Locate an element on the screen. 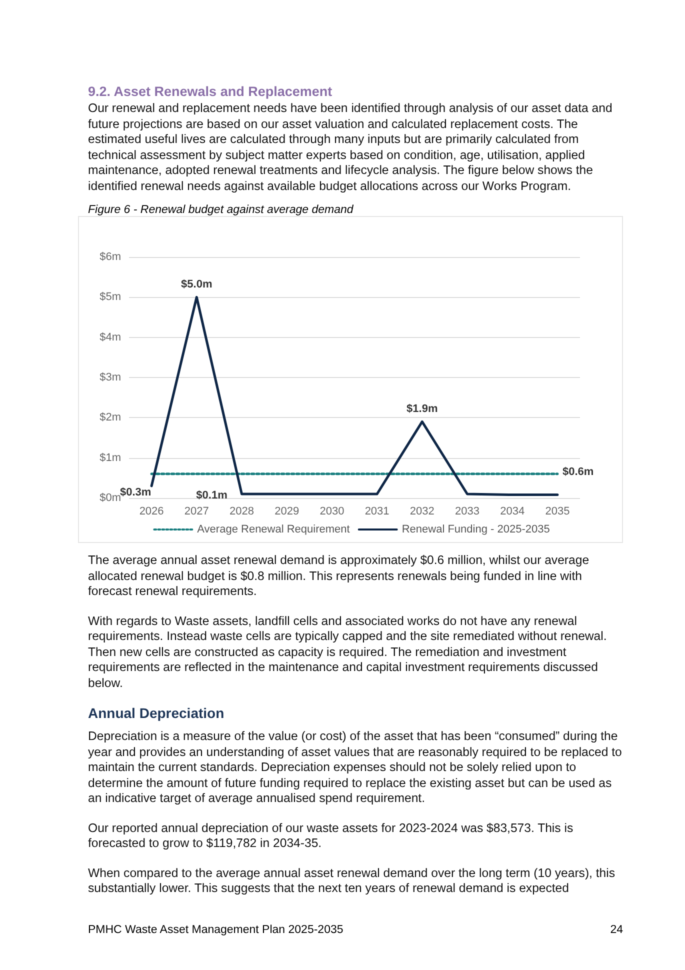 The image size is (685, 970). caption: Figure 6 - Renewal budget against average demand is located at coordinates (221, 210).